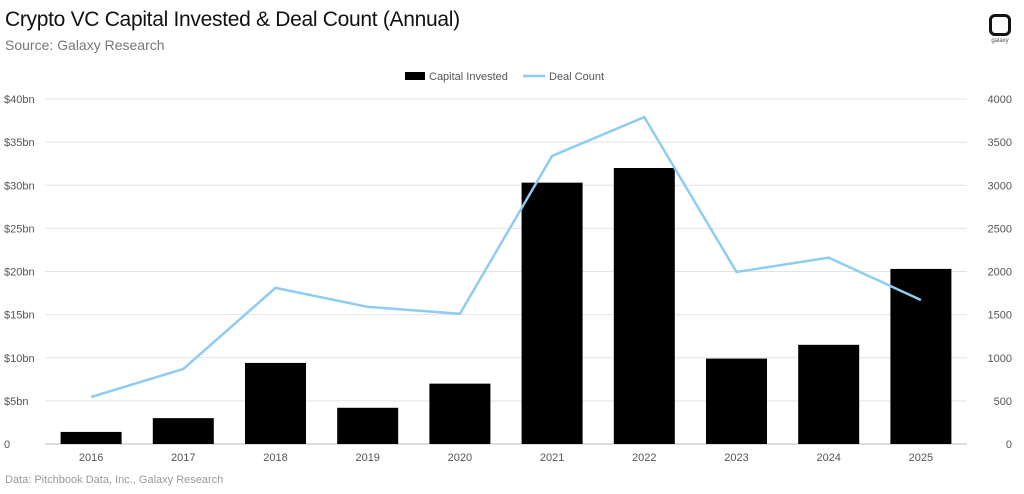 This screenshot has height=494, width=1024. What do you see at coordinates (576, 77) in the screenshot?
I see `legend-label-deal-count: Deal Count` at bounding box center [576, 77].